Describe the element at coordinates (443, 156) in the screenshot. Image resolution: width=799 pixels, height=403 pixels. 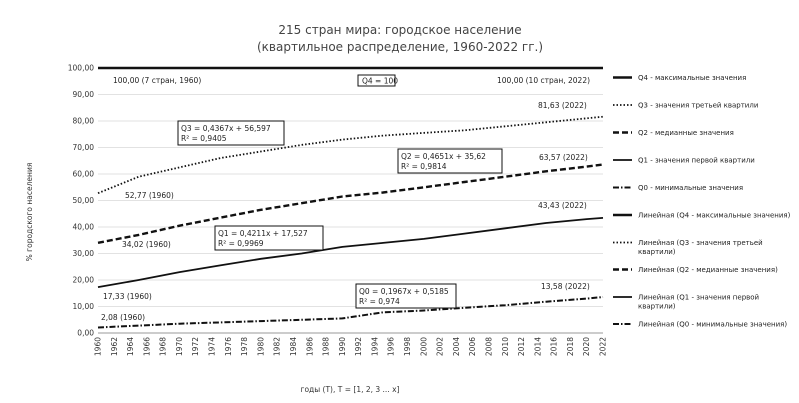
I see `q2-equation-text: Q2 = 0,4651x + 35,62` at that location.